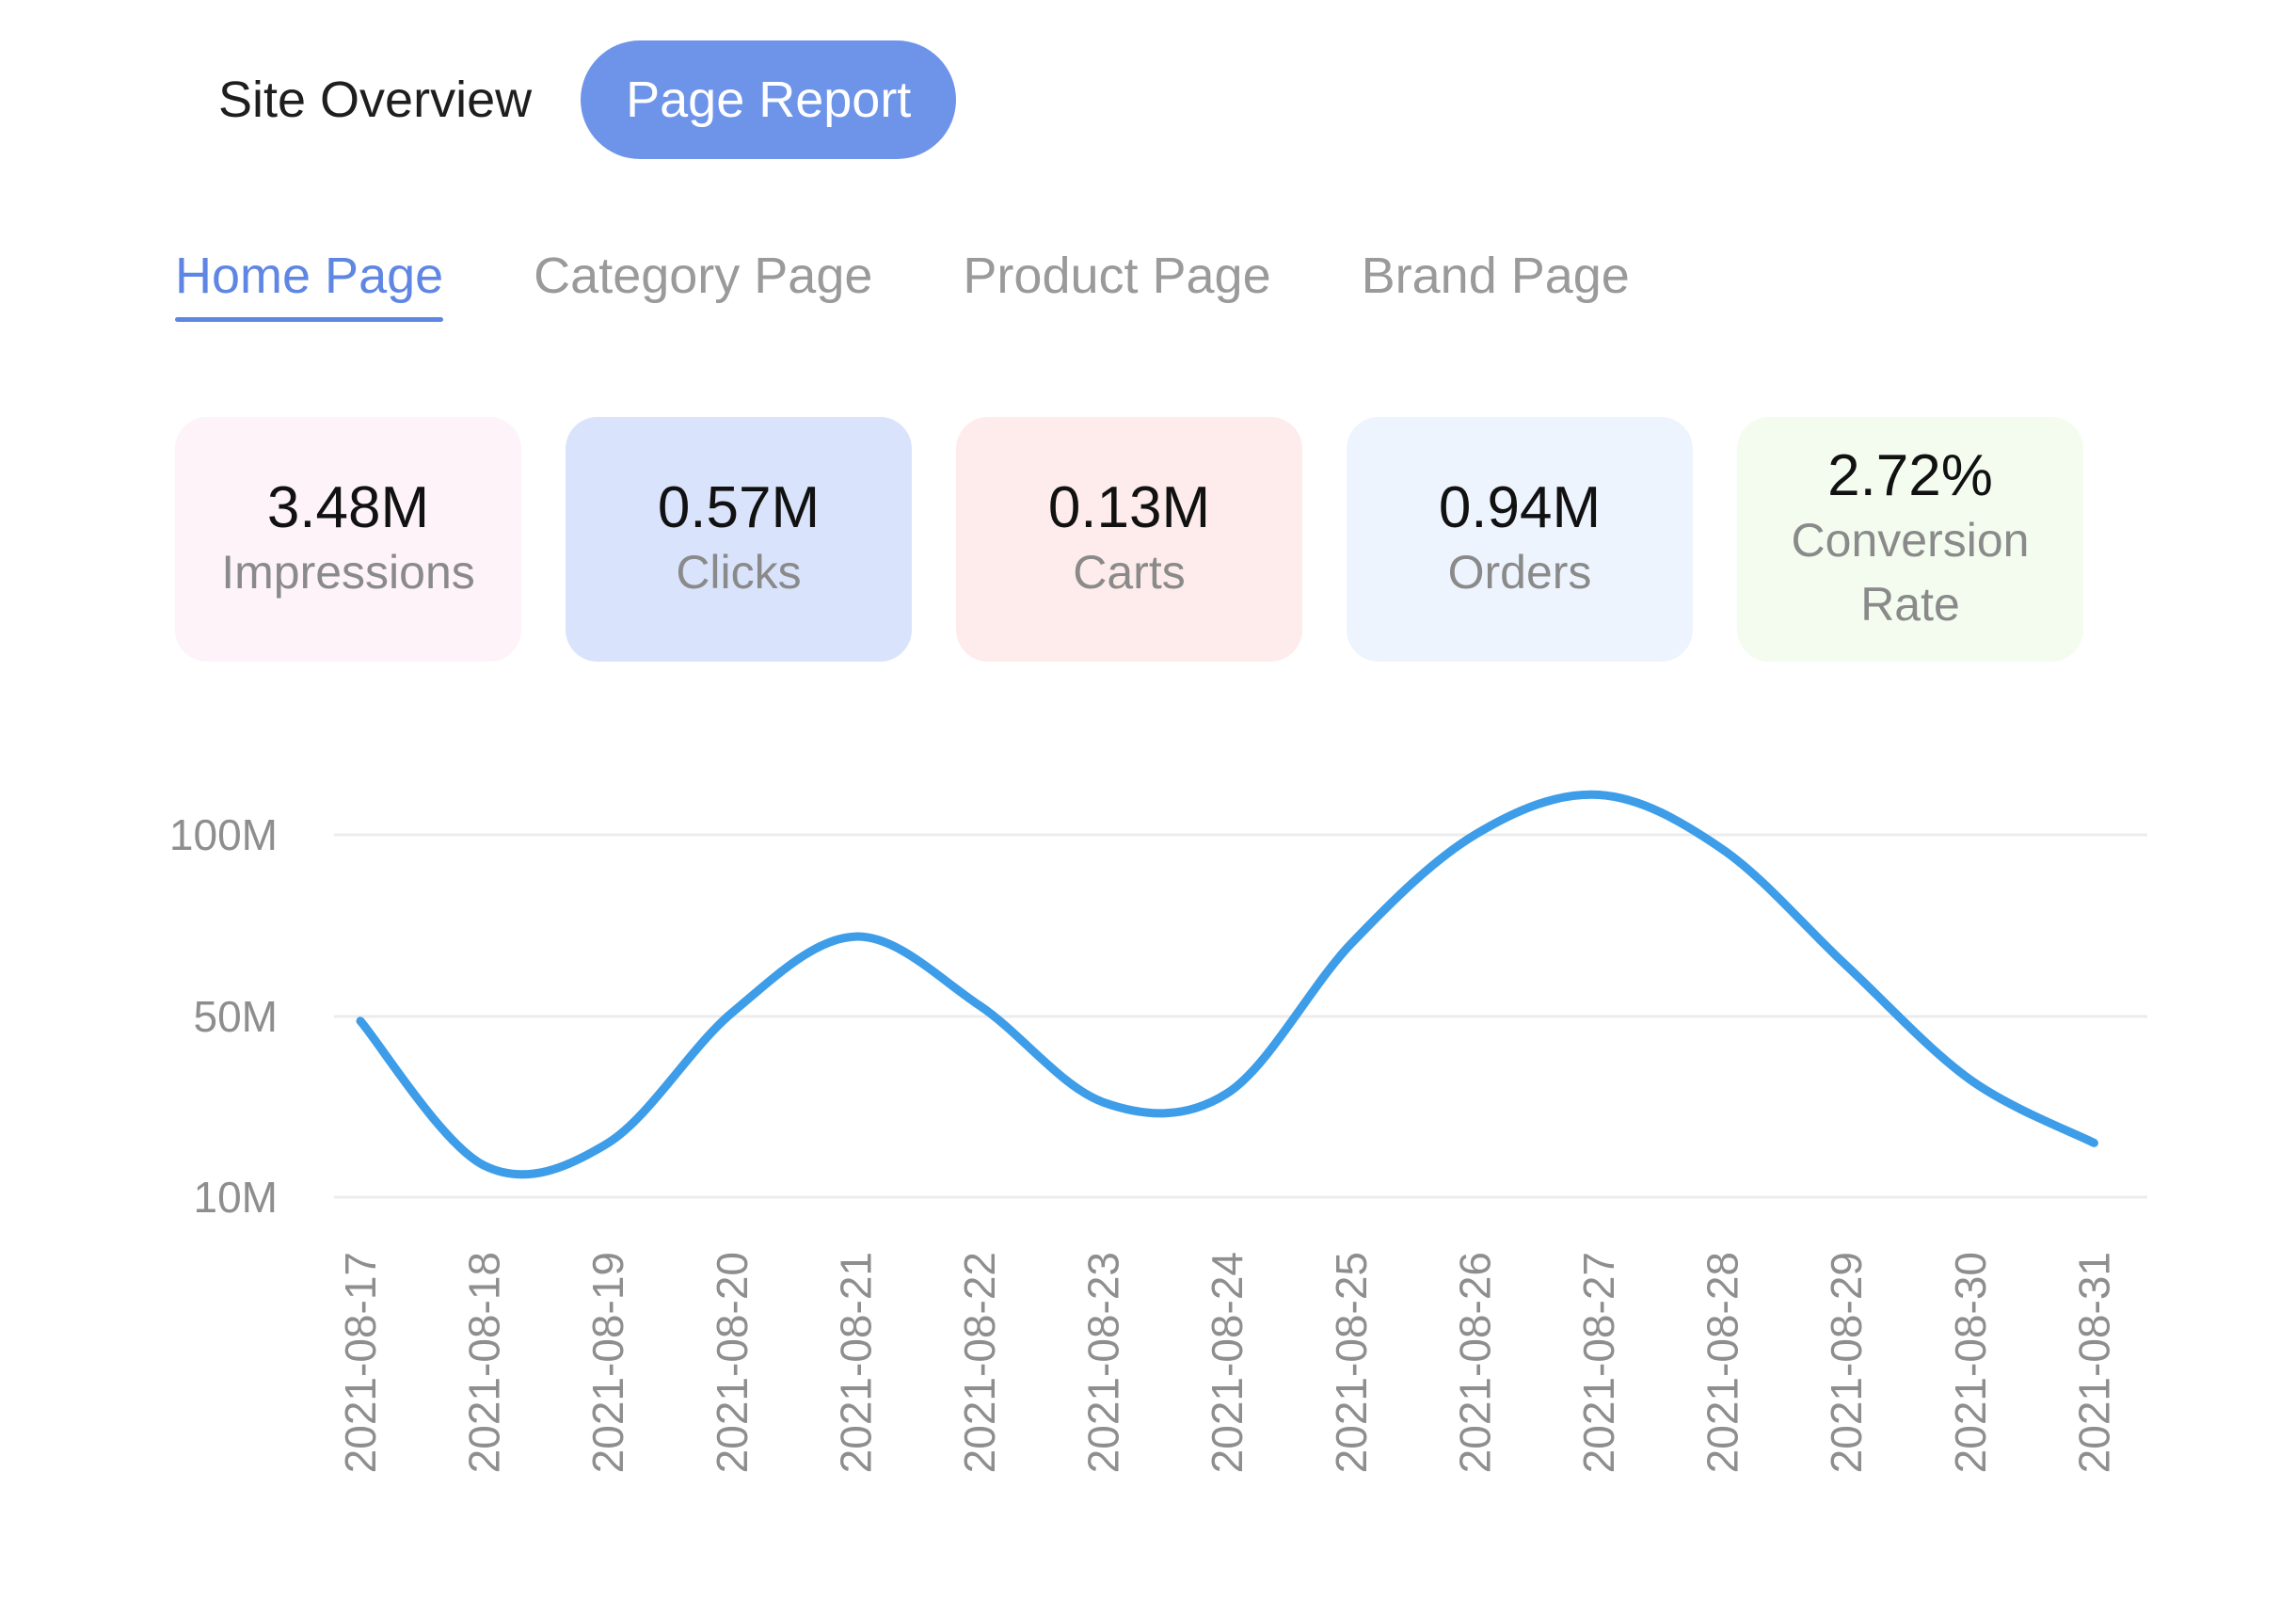 Image resolution: width=2296 pixels, height=1600 pixels. I want to click on x-tick-label: 2021-08-22, so click(979, 1362).